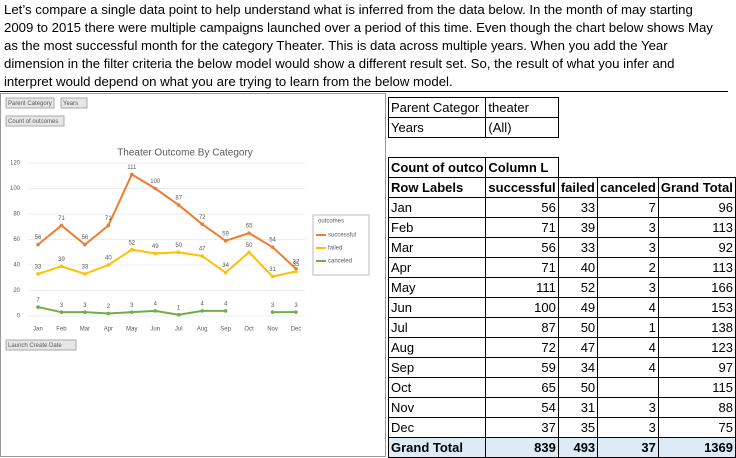  What do you see at coordinates (16, 266) in the screenshot?
I see `y-tick-label: 40` at bounding box center [16, 266].